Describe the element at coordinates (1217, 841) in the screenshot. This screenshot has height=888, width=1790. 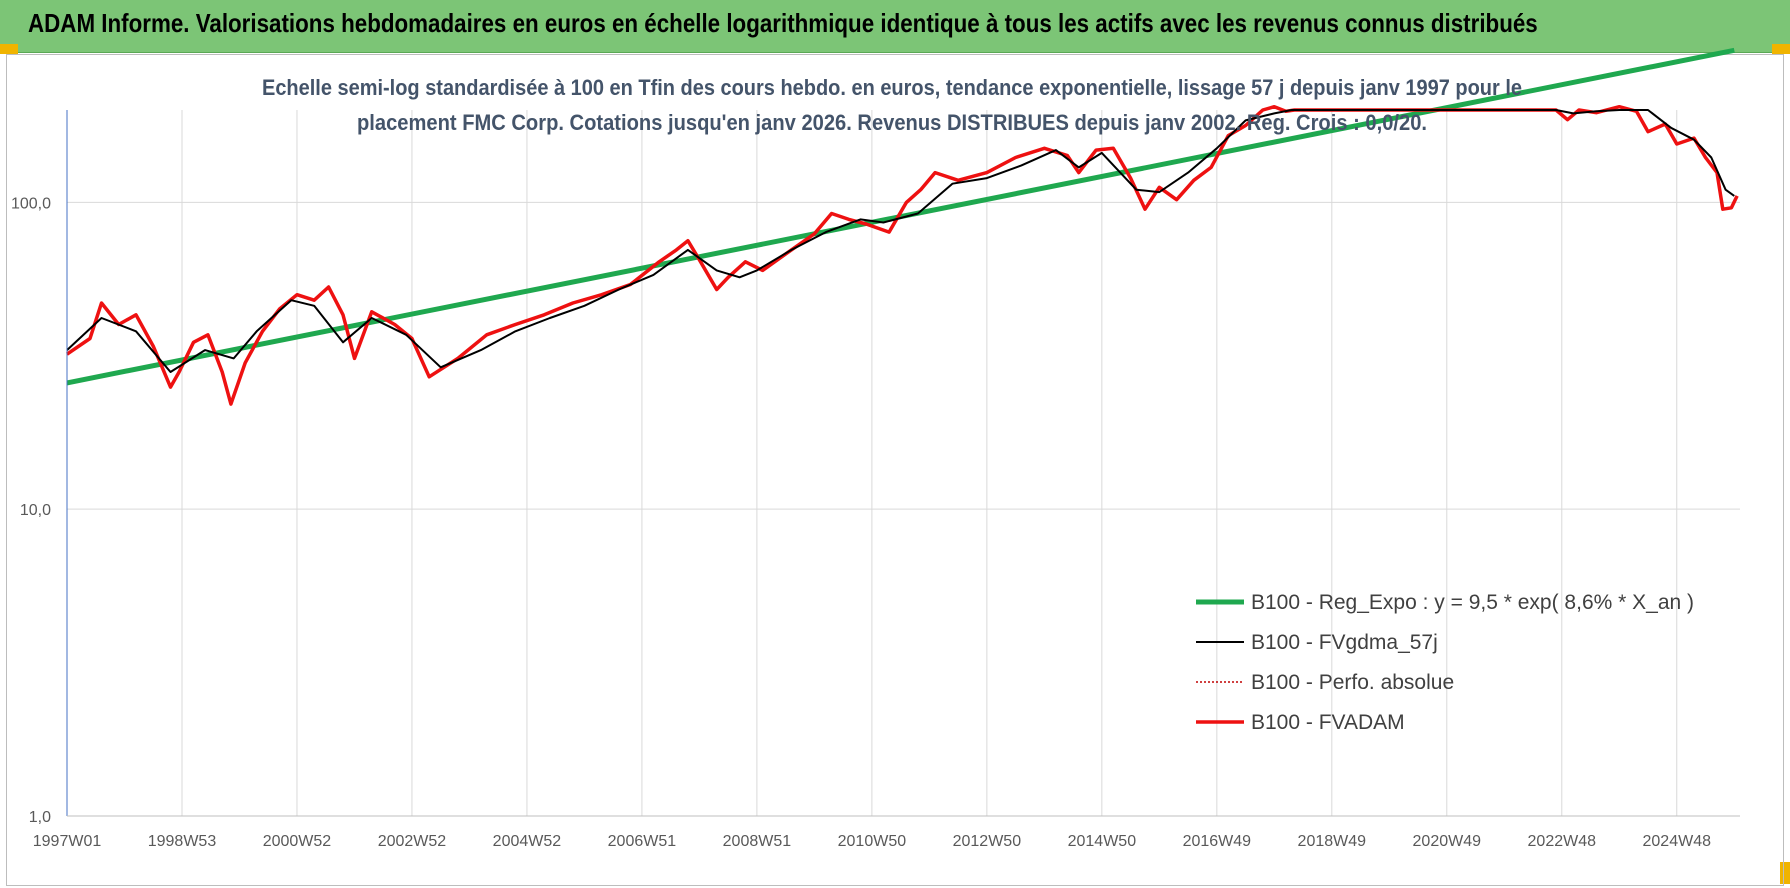
I see `x-tick-label: 2016W49` at that location.